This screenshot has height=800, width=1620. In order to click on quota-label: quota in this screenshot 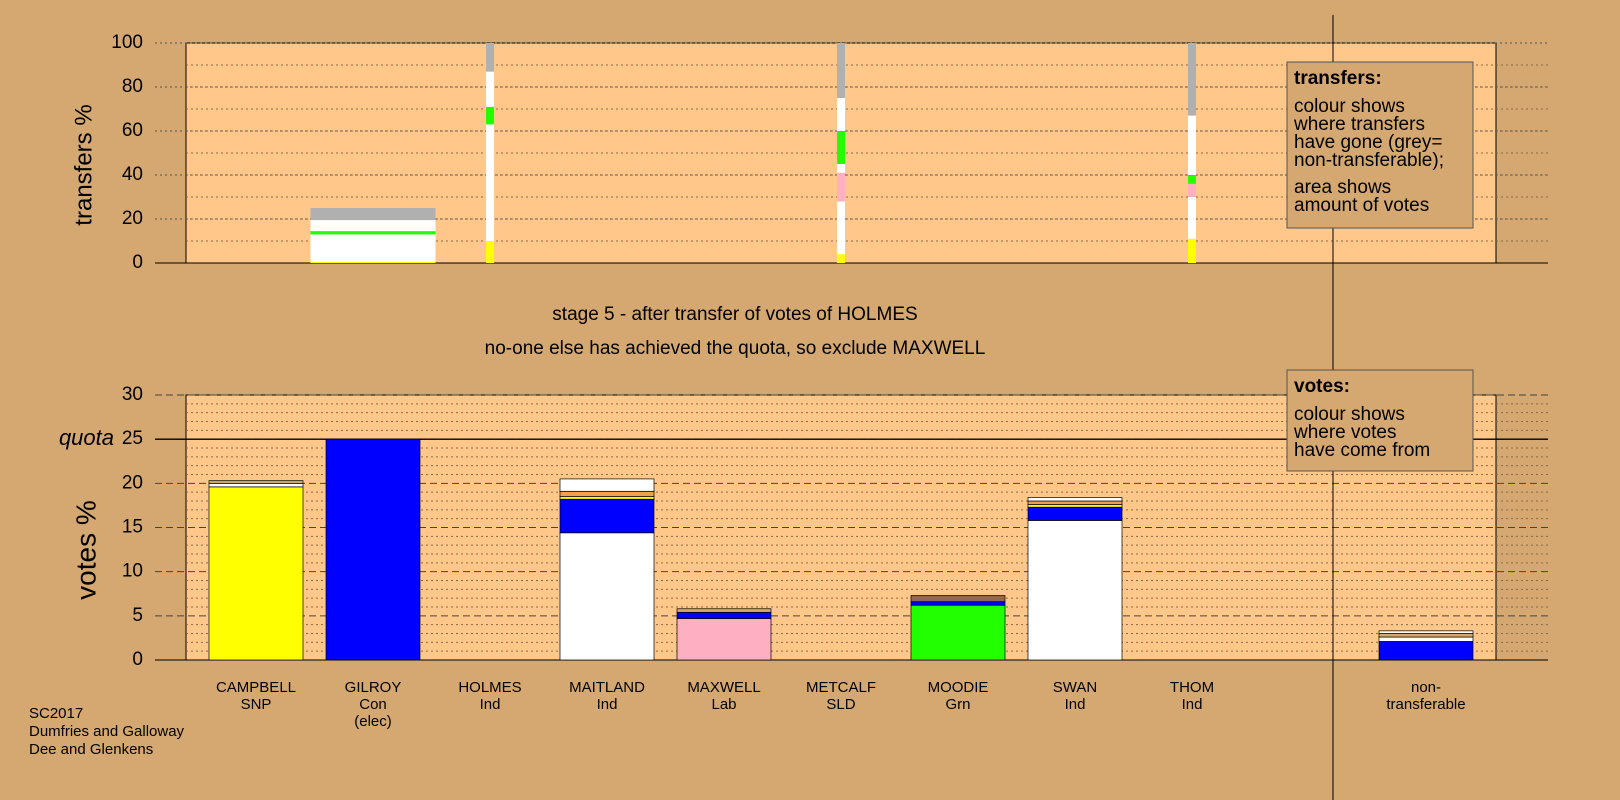, I will do `click(86, 437)`.